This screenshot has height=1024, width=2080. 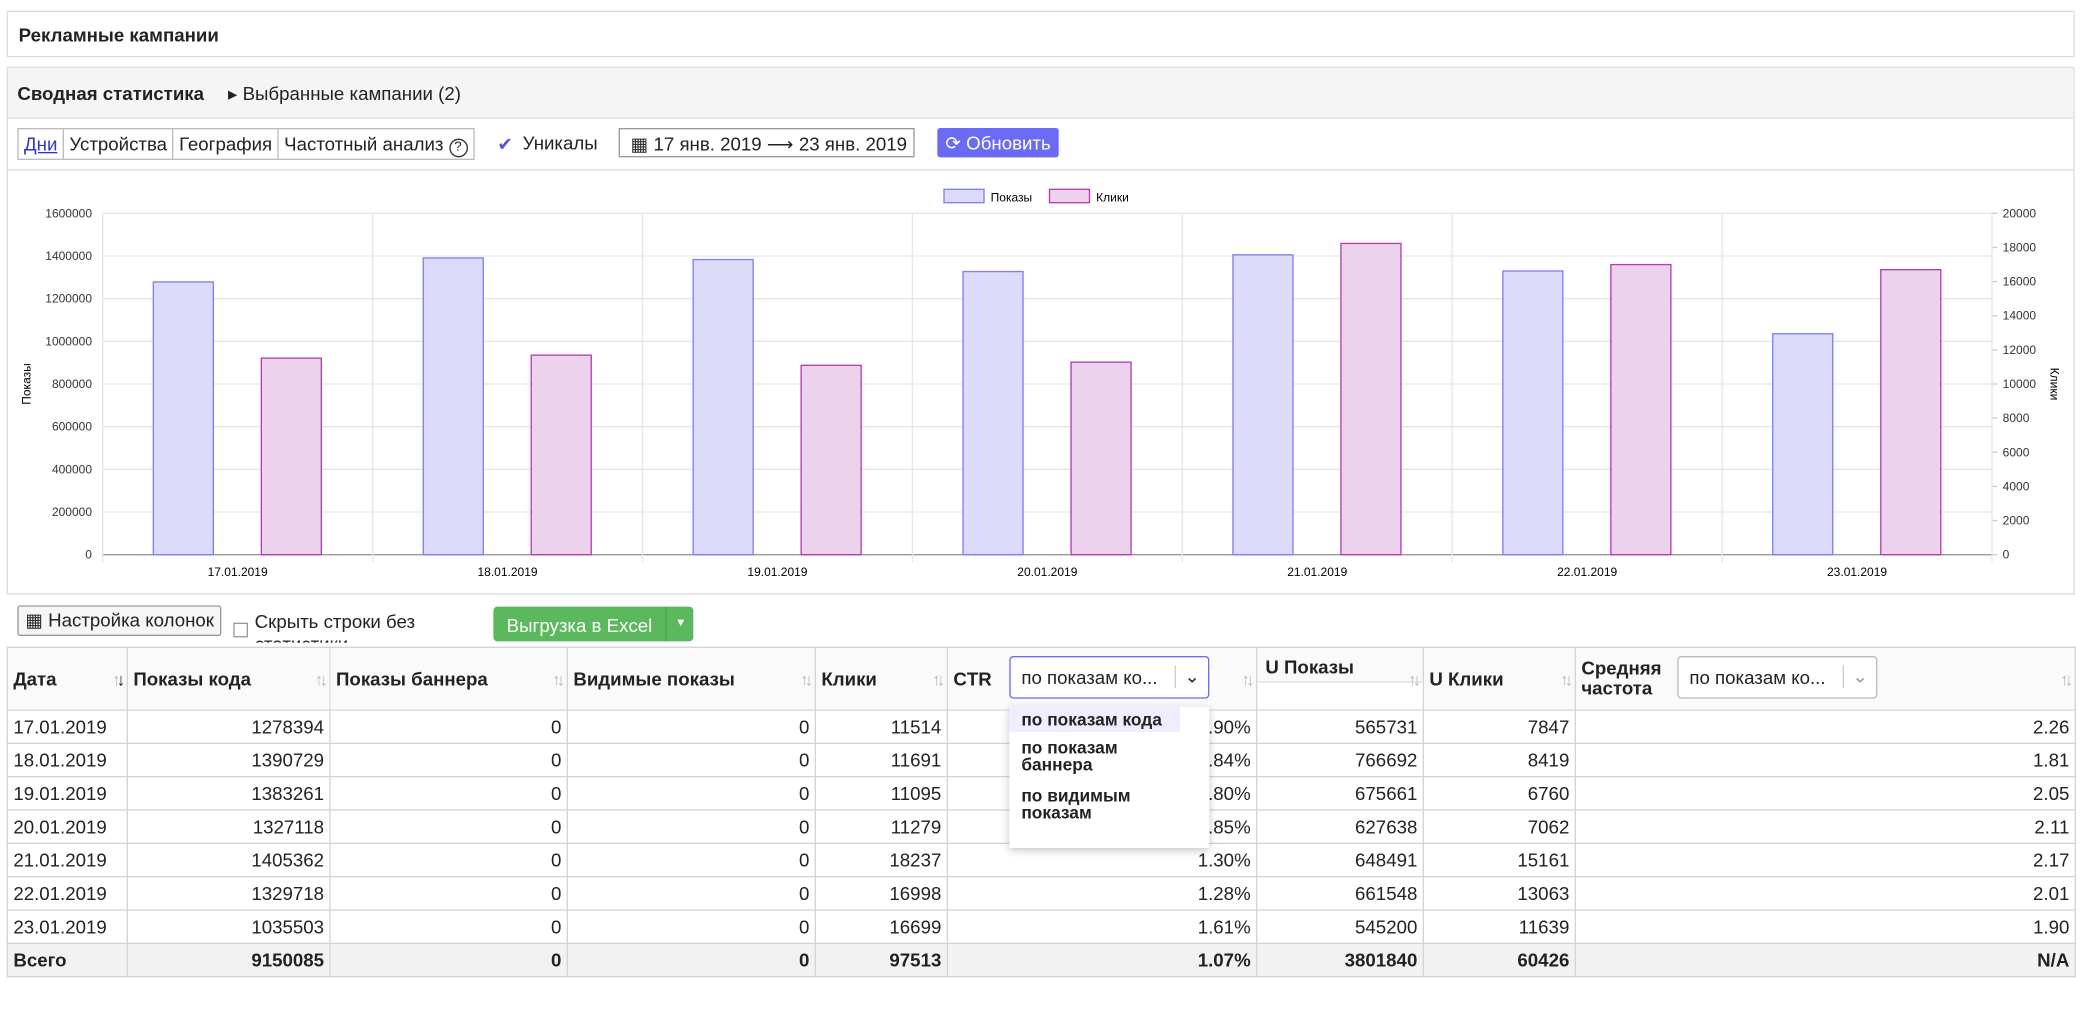 I want to click on x-tick-label: 19.01.2019, so click(x=777, y=572).